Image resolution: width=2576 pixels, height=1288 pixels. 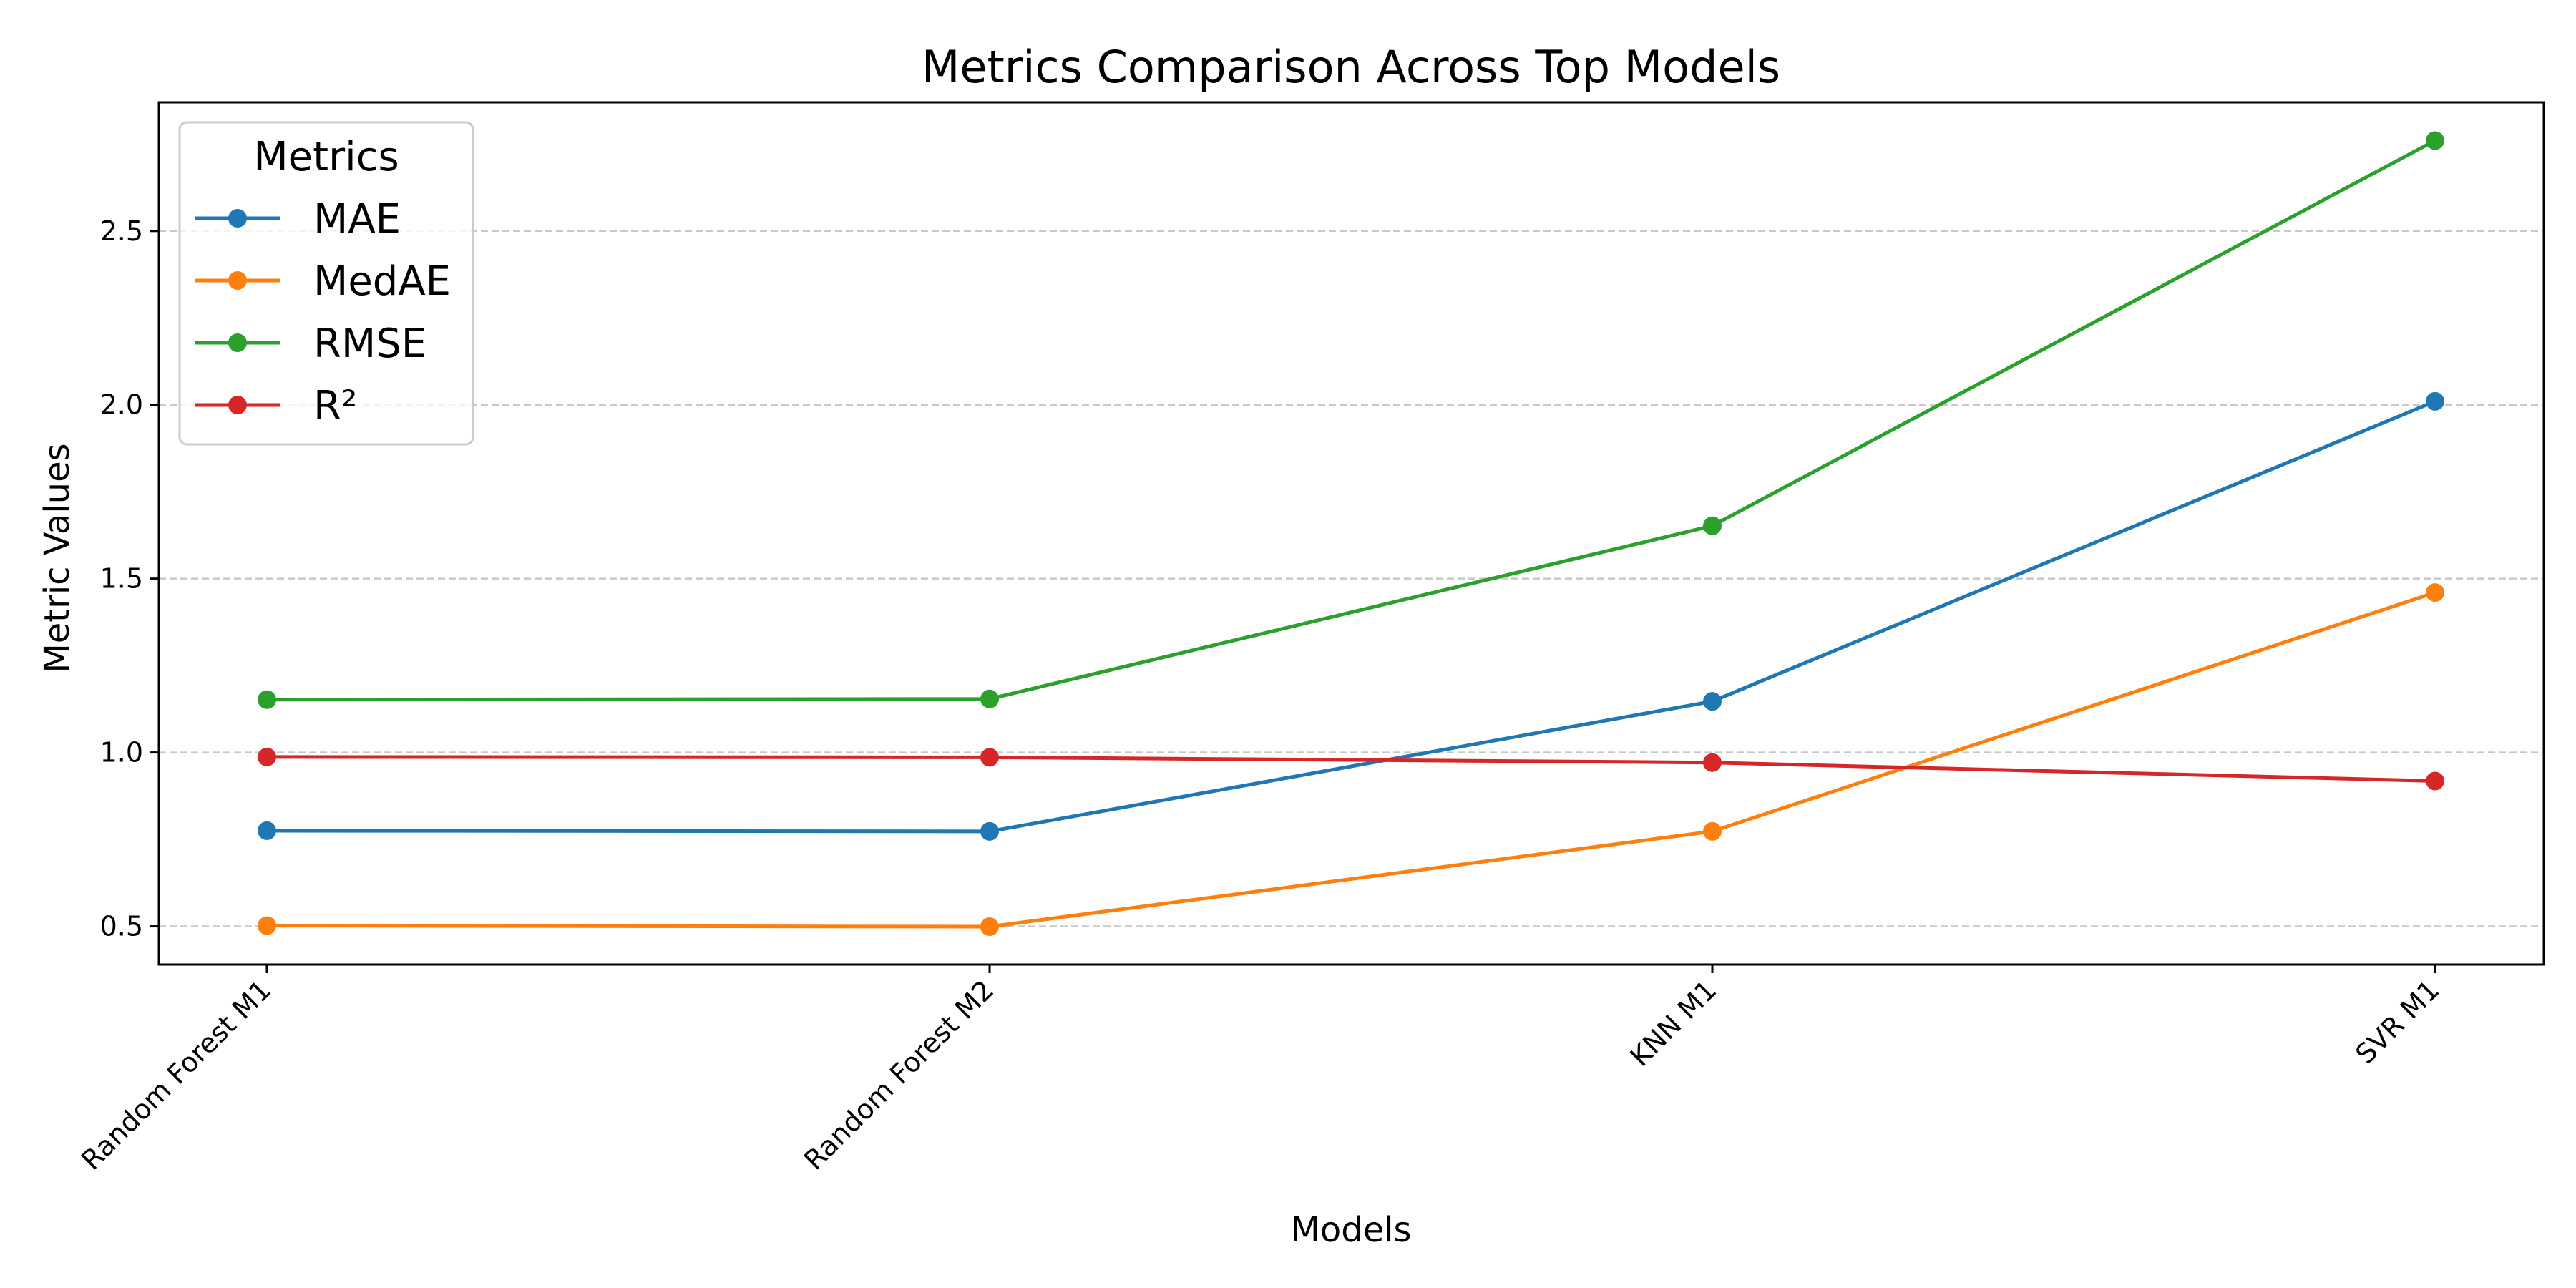 I want to click on legend-label: RMSE, so click(x=369, y=344).